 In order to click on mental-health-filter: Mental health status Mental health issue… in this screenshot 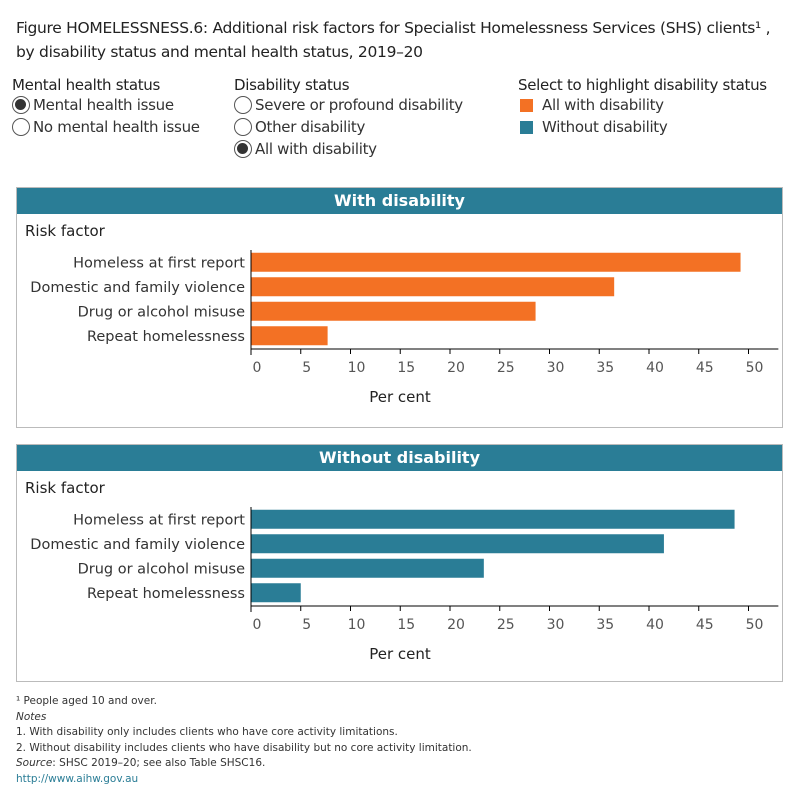, I will do `click(106, 107)`.